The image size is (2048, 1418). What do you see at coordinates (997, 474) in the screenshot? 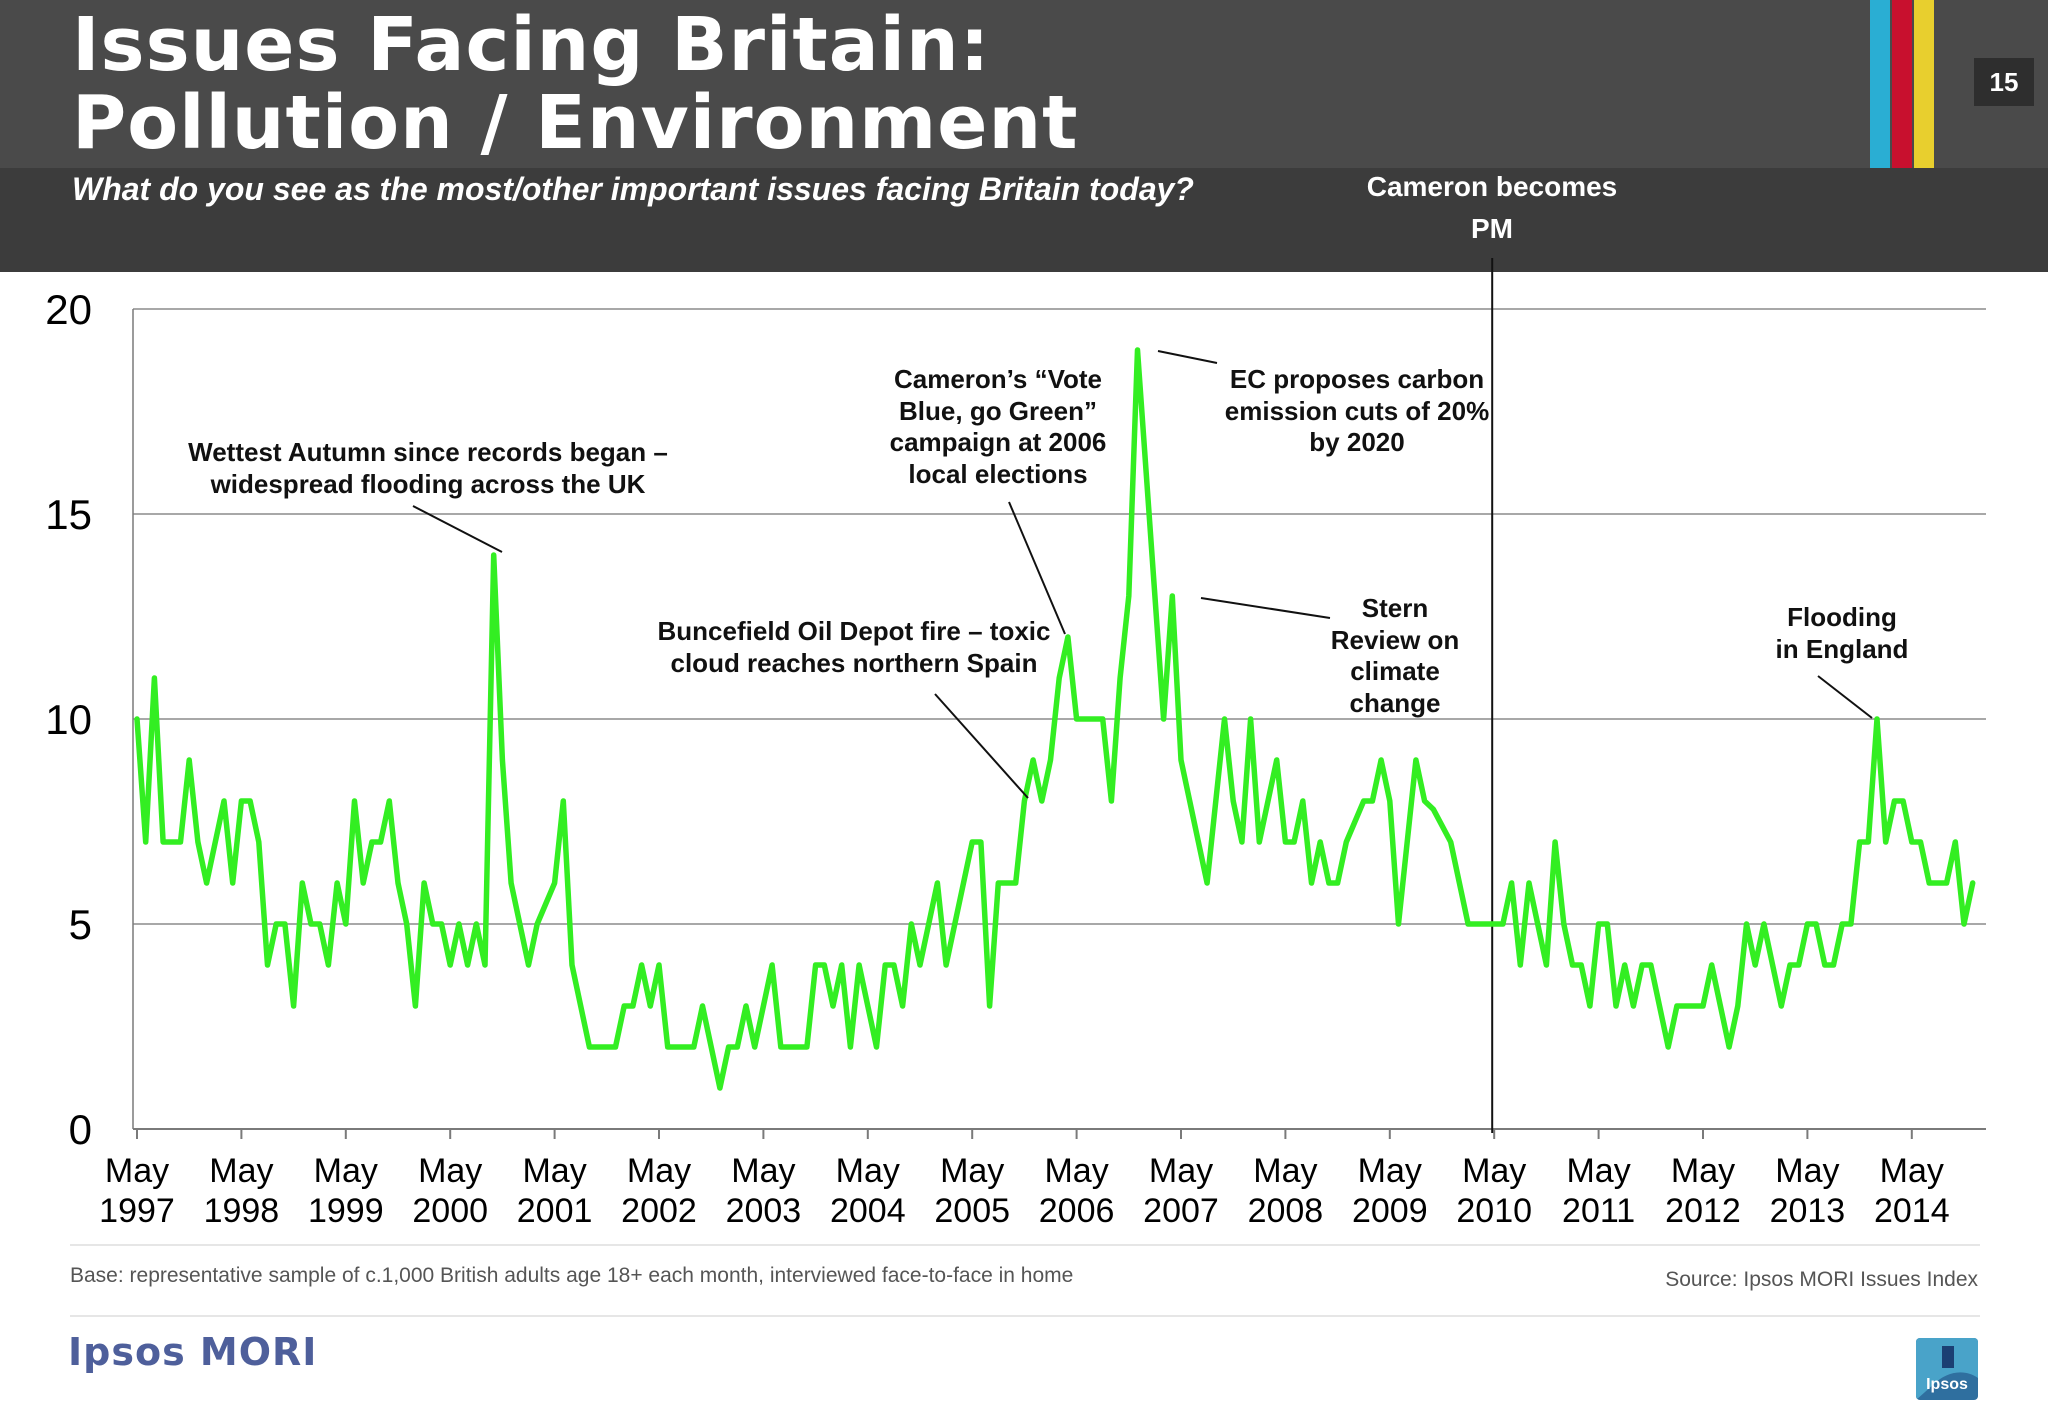
I see `annotation-line: local elections` at bounding box center [997, 474].